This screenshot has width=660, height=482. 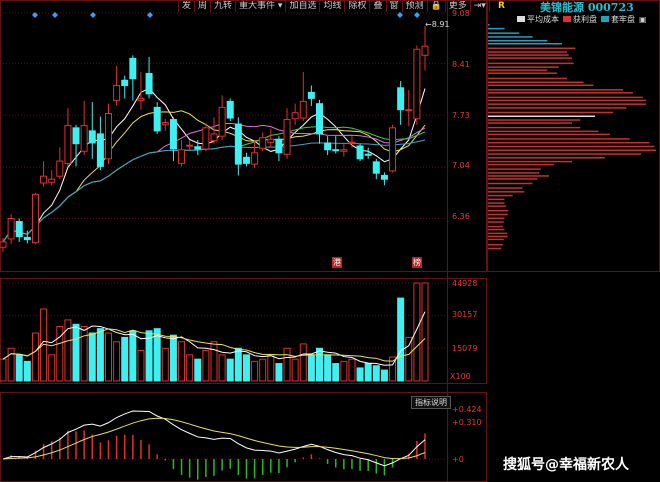 What do you see at coordinates (358, 6) in the screenshot?
I see `toolbar-item: 除权` at bounding box center [358, 6].